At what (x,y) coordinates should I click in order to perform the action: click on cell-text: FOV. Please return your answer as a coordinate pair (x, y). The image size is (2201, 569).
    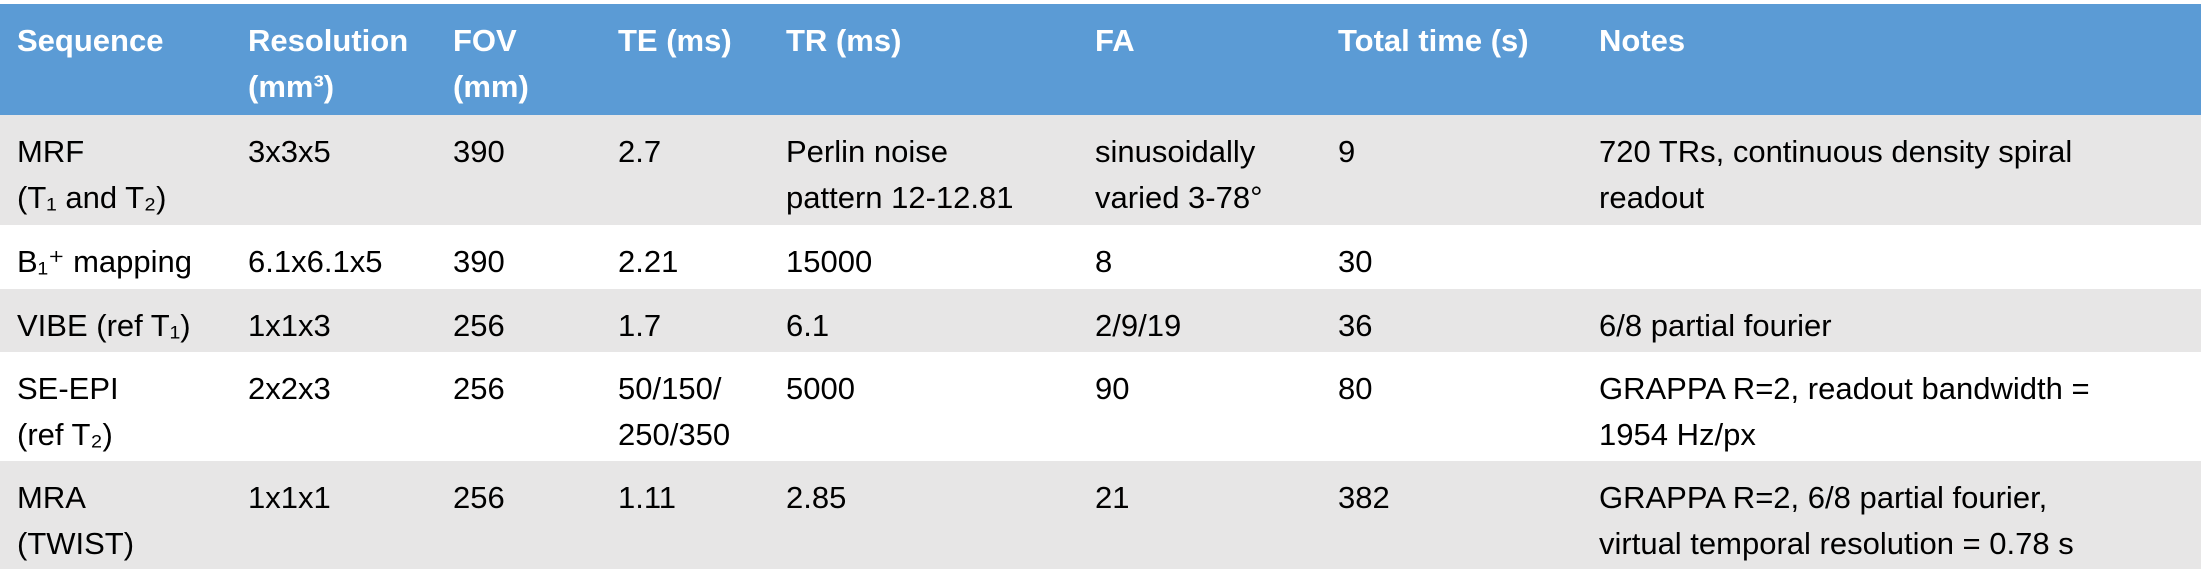
    Looking at the image, I should click on (485, 40).